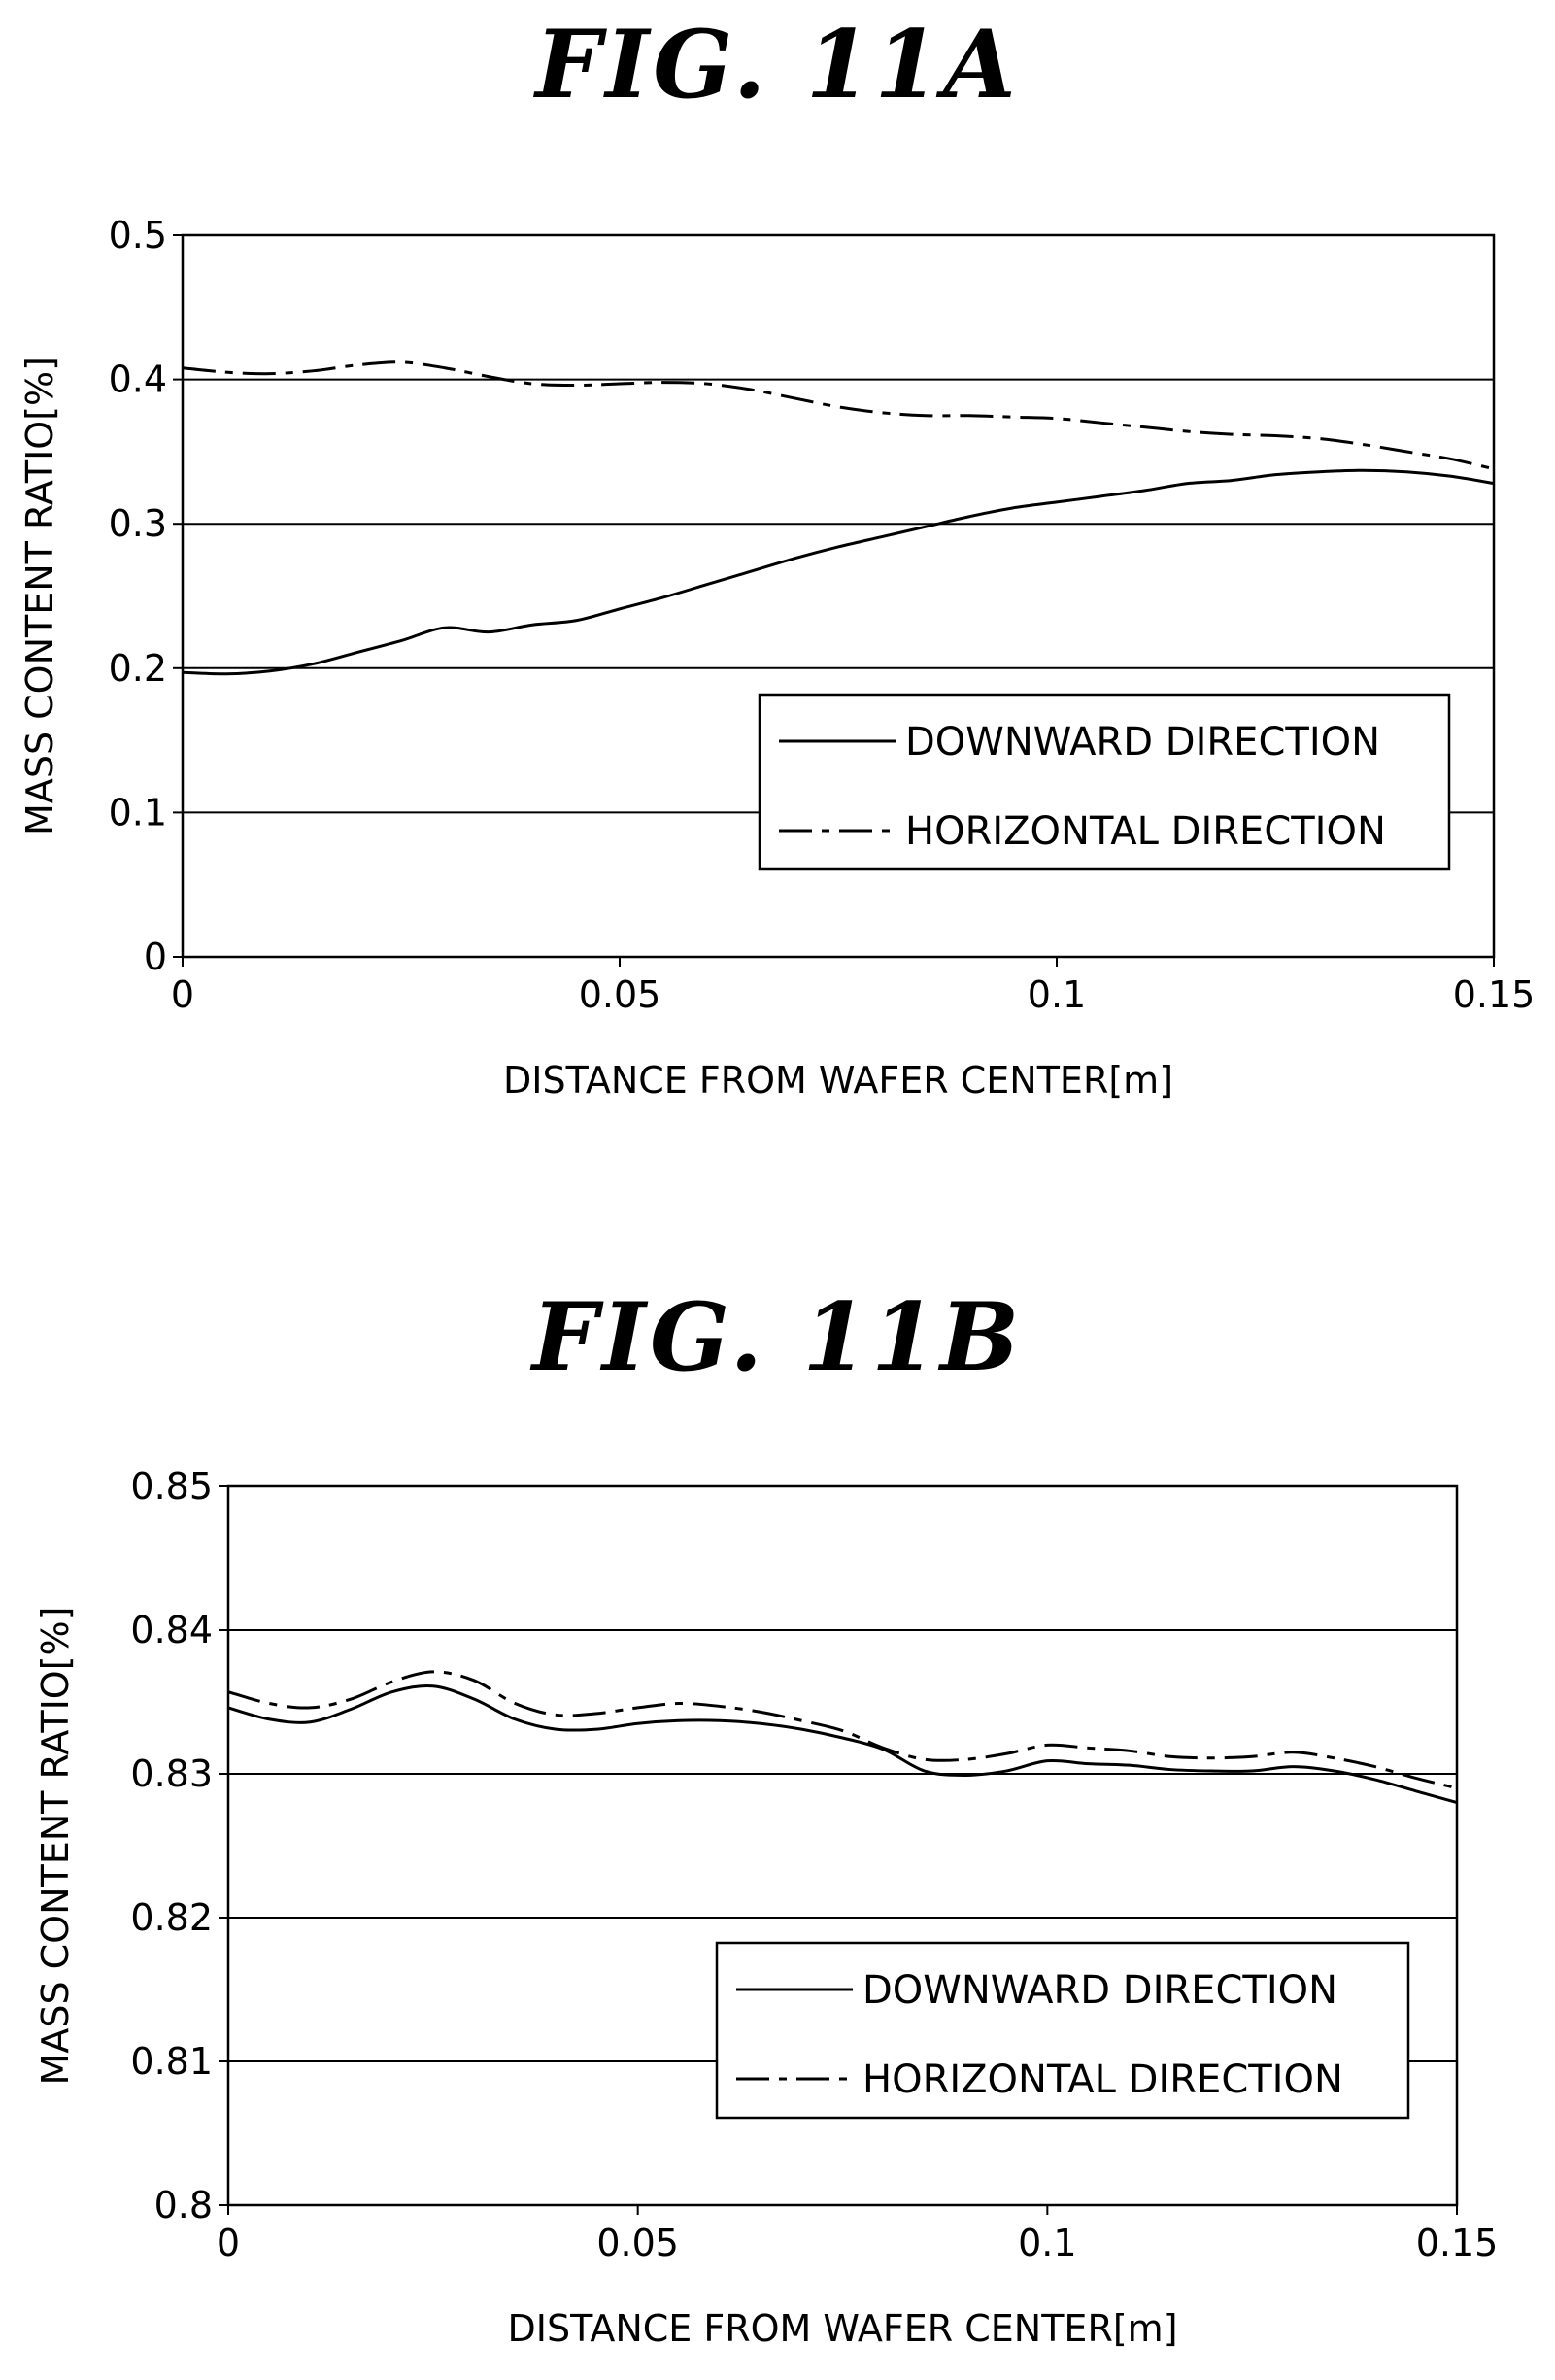 The width and height of the screenshot is (1555, 2380). Describe the element at coordinates (172, 1773) in the screenshot. I see `y-tick-label: 0.83` at that location.